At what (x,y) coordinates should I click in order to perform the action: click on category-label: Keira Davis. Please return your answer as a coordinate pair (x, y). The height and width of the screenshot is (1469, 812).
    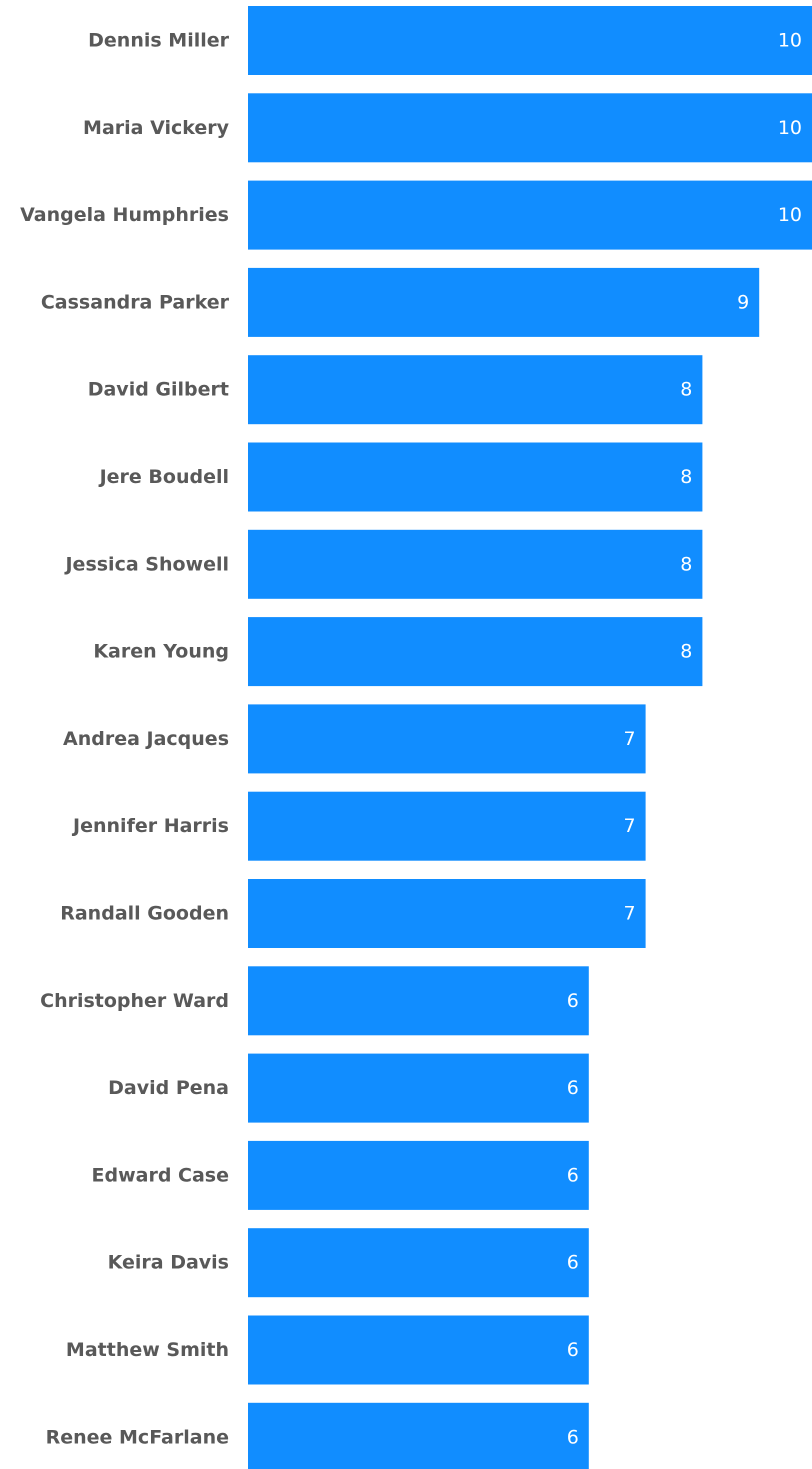
    Looking at the image, I should click on (168, 1263).